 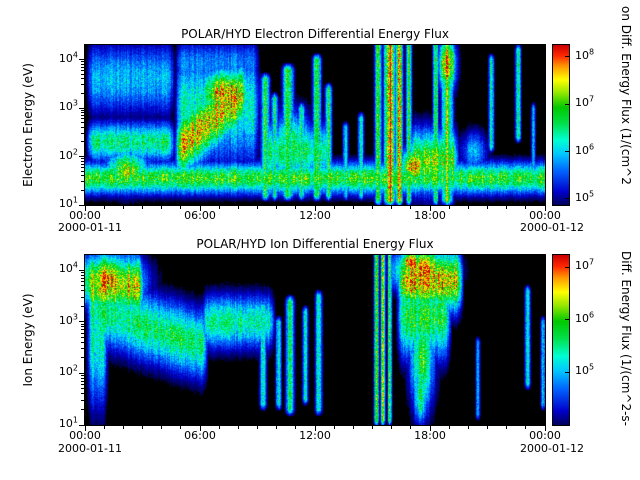 What do you see at coordinates (561, 340) in the screenshot?
I see `ion-colorbar` at bounding box center [561, 340].